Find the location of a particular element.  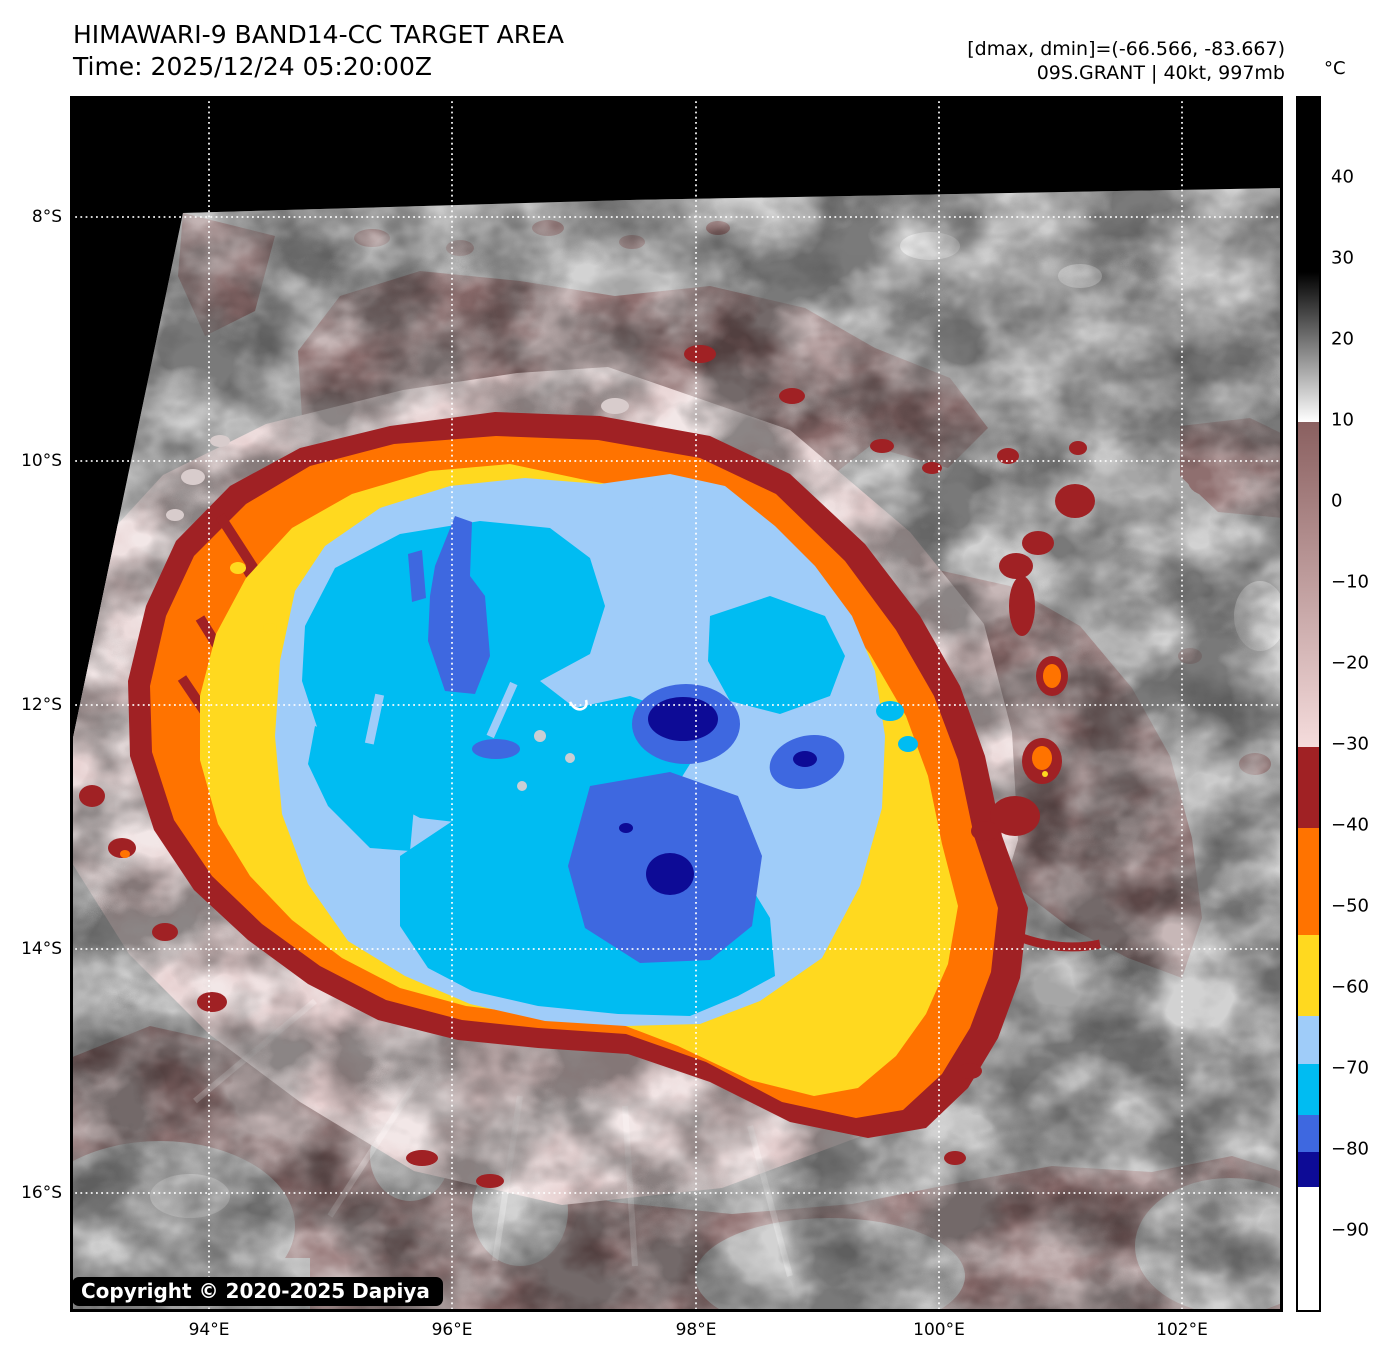

lon-tick: 94°E is located at coordinates (209, 1330).